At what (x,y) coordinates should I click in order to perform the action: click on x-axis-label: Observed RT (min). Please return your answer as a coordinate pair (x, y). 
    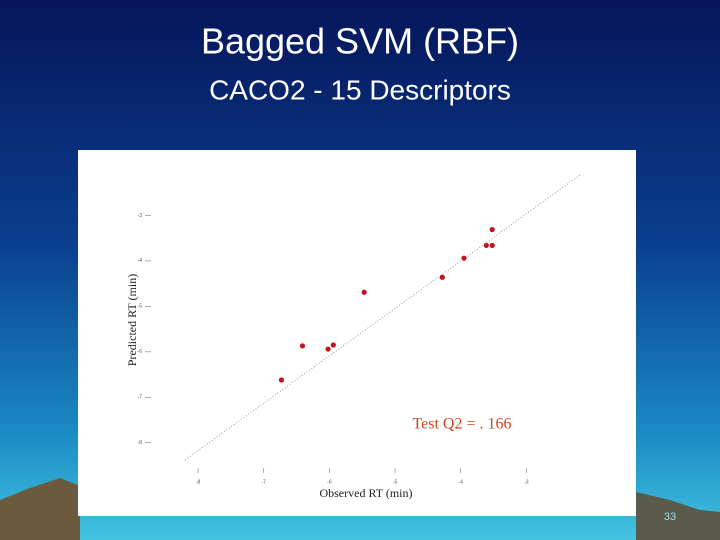
    Looking at the image, I should click on (365, 493).